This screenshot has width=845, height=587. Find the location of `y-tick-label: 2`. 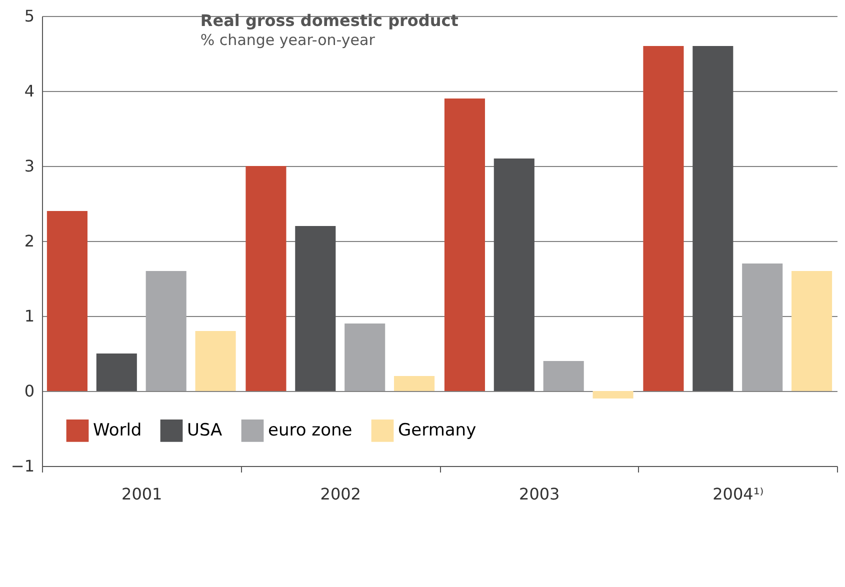

y-tick-label: 2 is located at coordinates (29, 241).